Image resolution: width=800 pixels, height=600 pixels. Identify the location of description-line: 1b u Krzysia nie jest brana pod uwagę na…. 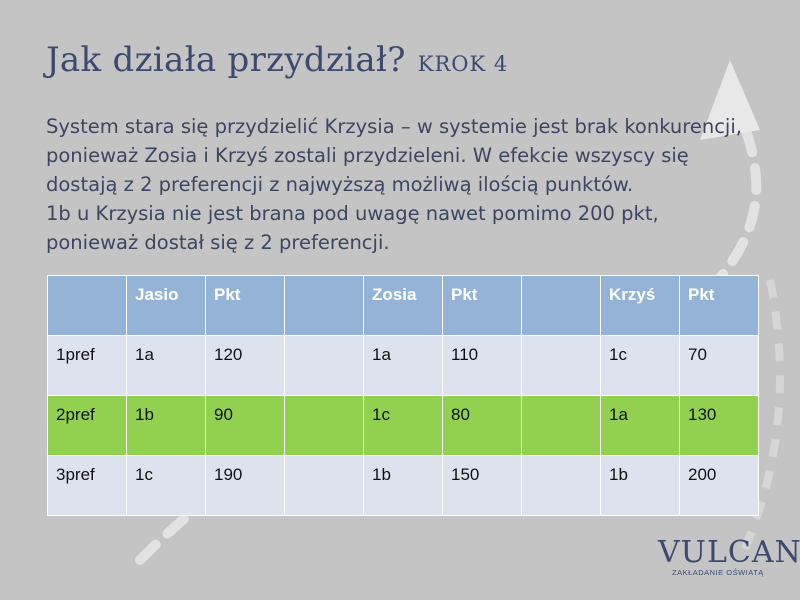
(352, 213).